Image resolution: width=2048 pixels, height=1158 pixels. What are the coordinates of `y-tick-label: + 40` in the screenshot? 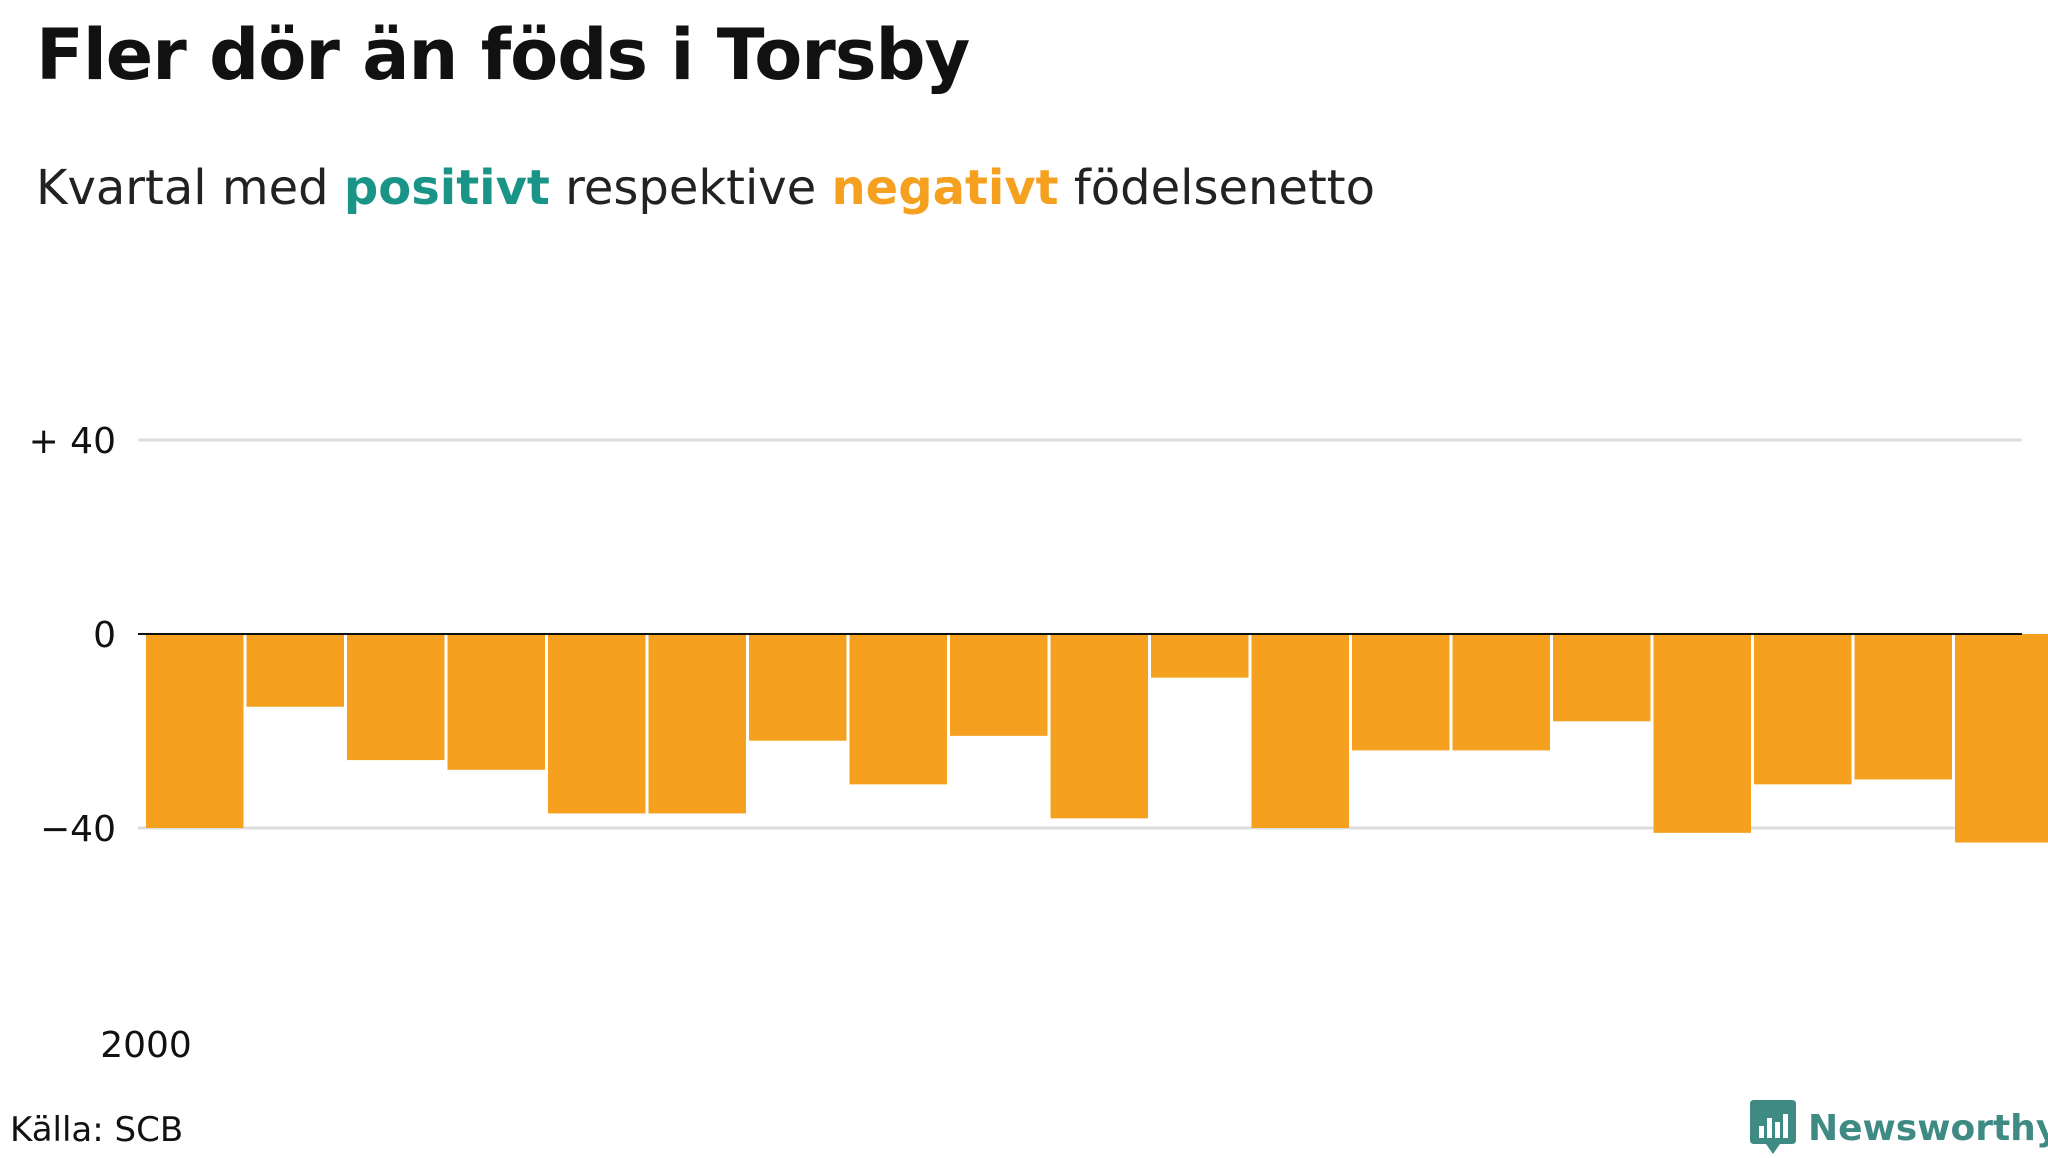 It's located at (72, 441).